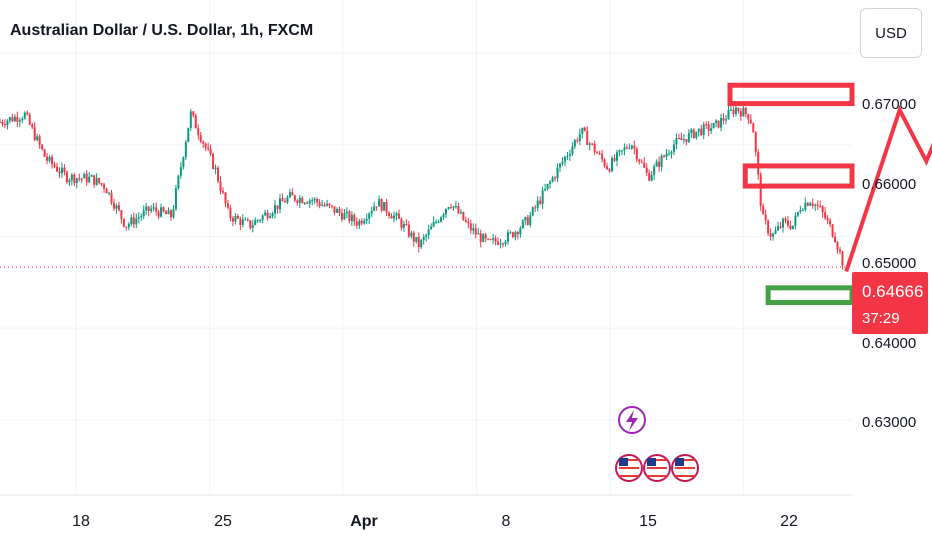 The width and height of the screenshot is (932, 550). Describe the element at coordinates (888, 188) in the screenshot. I see `projection-line` at that location.